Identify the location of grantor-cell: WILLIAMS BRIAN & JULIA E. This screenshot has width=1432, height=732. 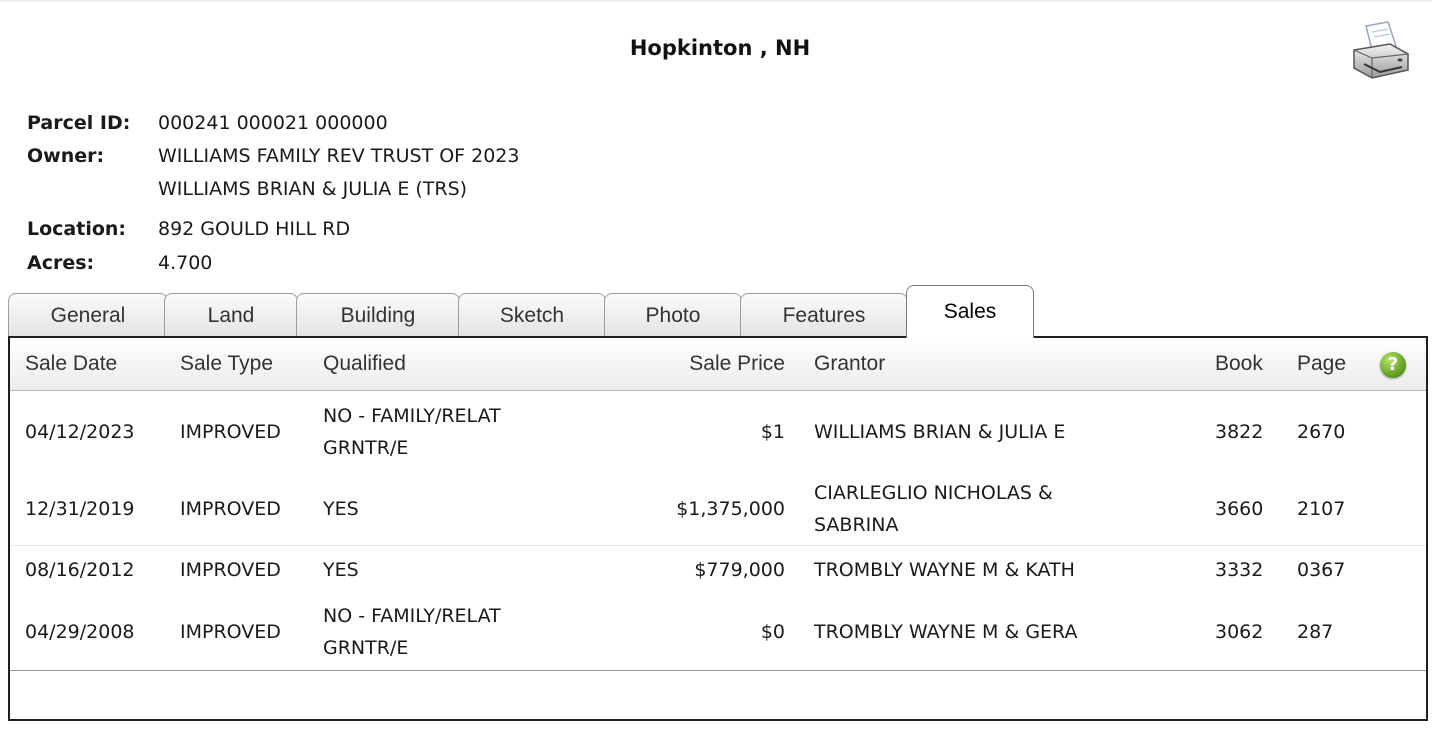
(940, 432).